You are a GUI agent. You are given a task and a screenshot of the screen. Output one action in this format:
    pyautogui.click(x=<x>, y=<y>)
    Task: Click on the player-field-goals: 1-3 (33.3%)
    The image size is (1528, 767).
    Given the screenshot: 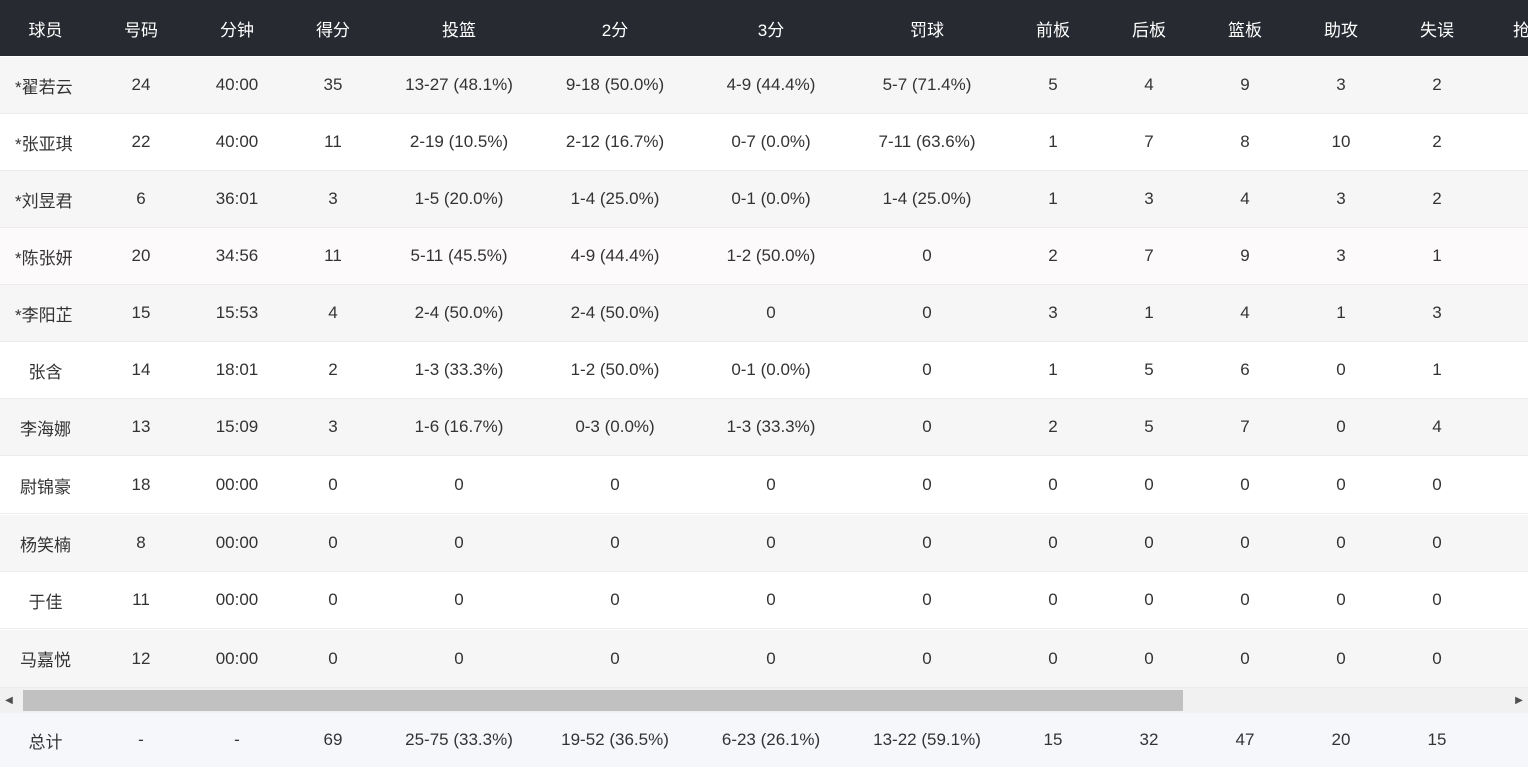 What is the action you would take?
    pyautogui.click(x=459, y=369)
    